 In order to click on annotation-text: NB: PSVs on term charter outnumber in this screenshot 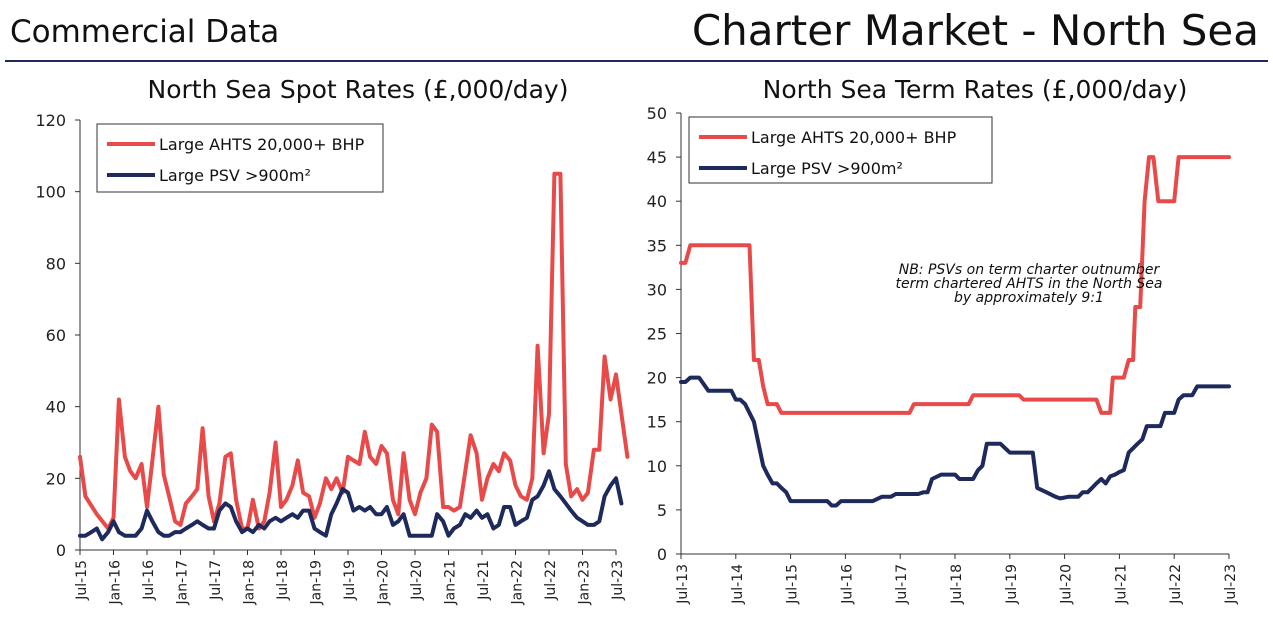, I will do `click(1030, 270)`.